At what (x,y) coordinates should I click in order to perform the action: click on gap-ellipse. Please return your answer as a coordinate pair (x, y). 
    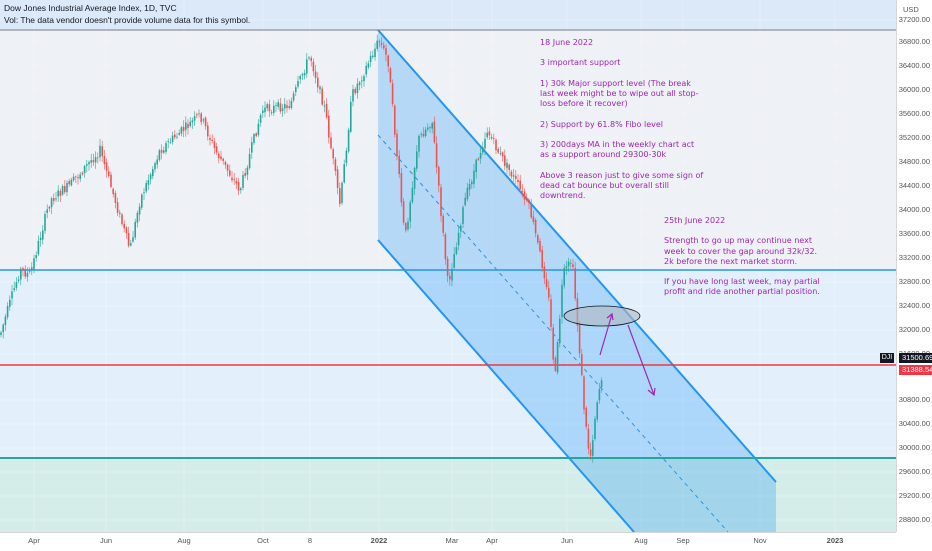
    Looking at the image, I should click on (602, 316).